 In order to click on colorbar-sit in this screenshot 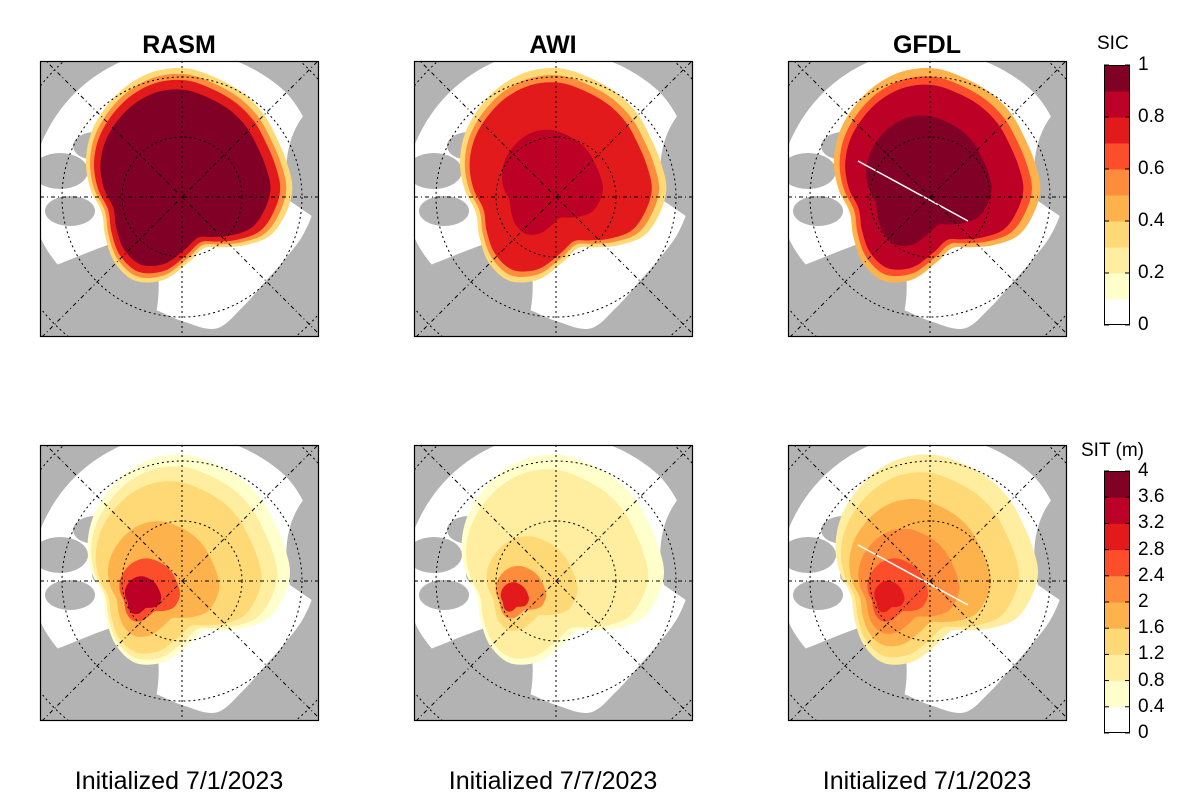, I will do `click(1117, 602)`.